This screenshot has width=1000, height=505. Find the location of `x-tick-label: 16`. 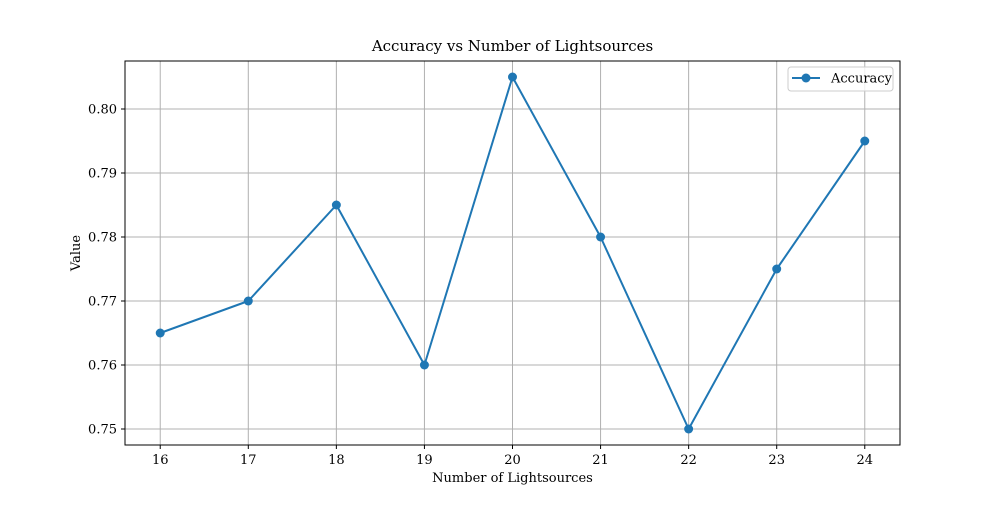

x-tick-label: 16 is located at coordinates (160, 460).